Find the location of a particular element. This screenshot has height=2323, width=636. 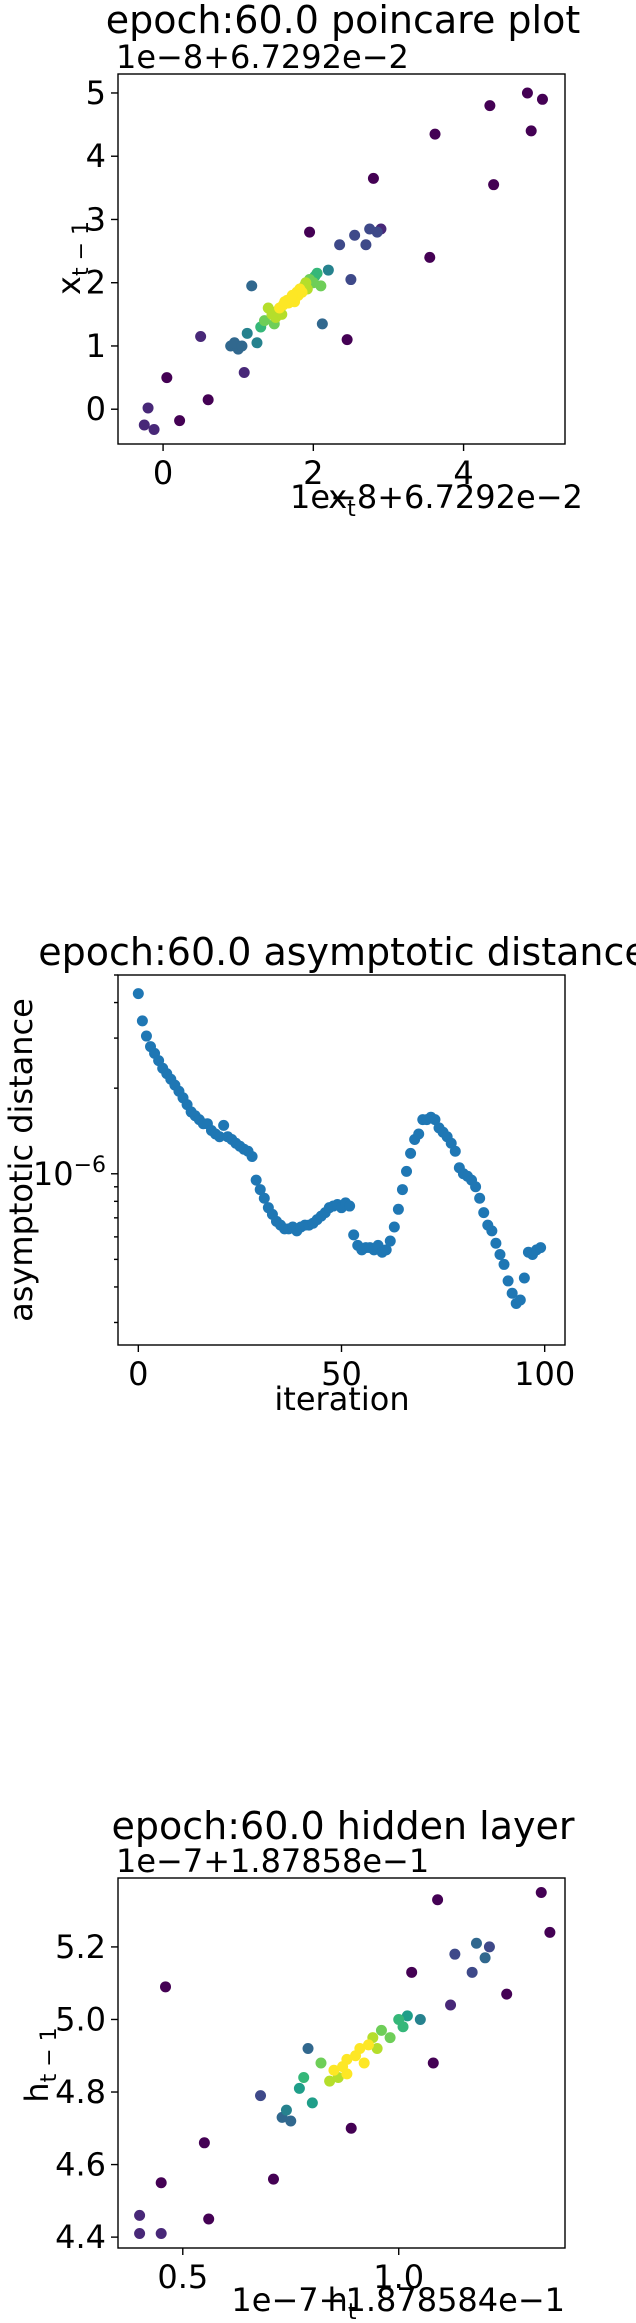

y-tick-label: 2 is located at coordinates (96, 283).